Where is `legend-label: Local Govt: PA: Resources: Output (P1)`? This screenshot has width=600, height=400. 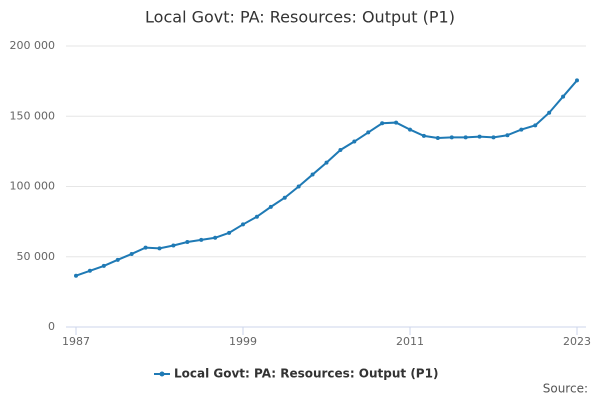 legend-label: Local Govt: PA: Resources: Output (P1) is located at coordinates (306, 374).